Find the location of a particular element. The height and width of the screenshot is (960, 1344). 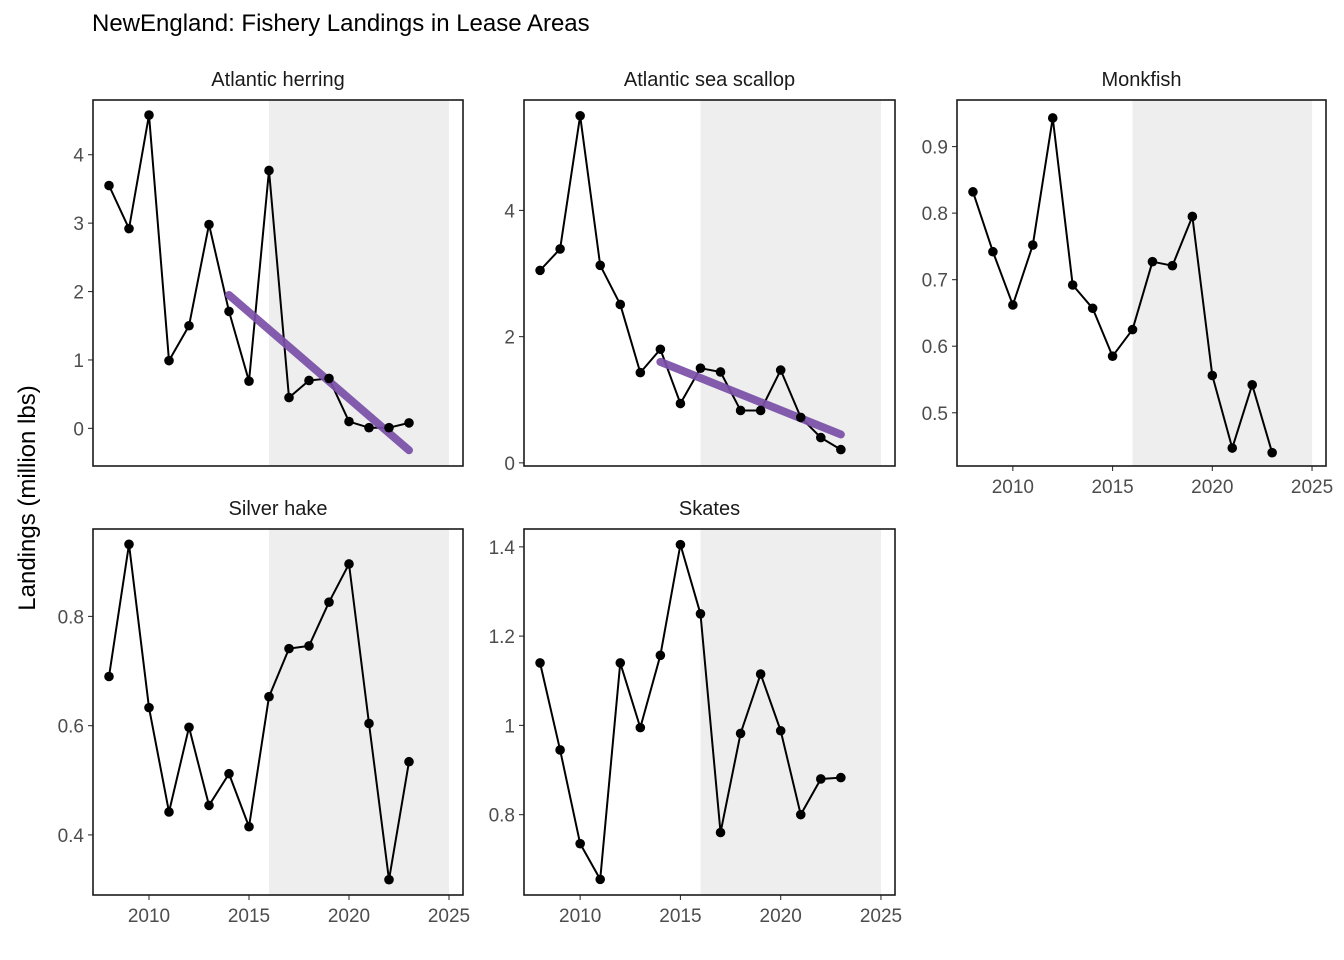

panel-title: Skates is located at coordinates (709, 509).